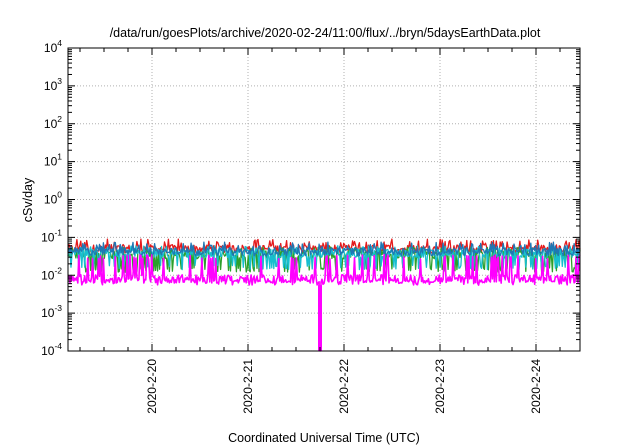 The image size is (640, 448). Describe the element at coordinates (152, 386) in the screenshot. I see `x-tick-label: 2020-2-20` at that location.